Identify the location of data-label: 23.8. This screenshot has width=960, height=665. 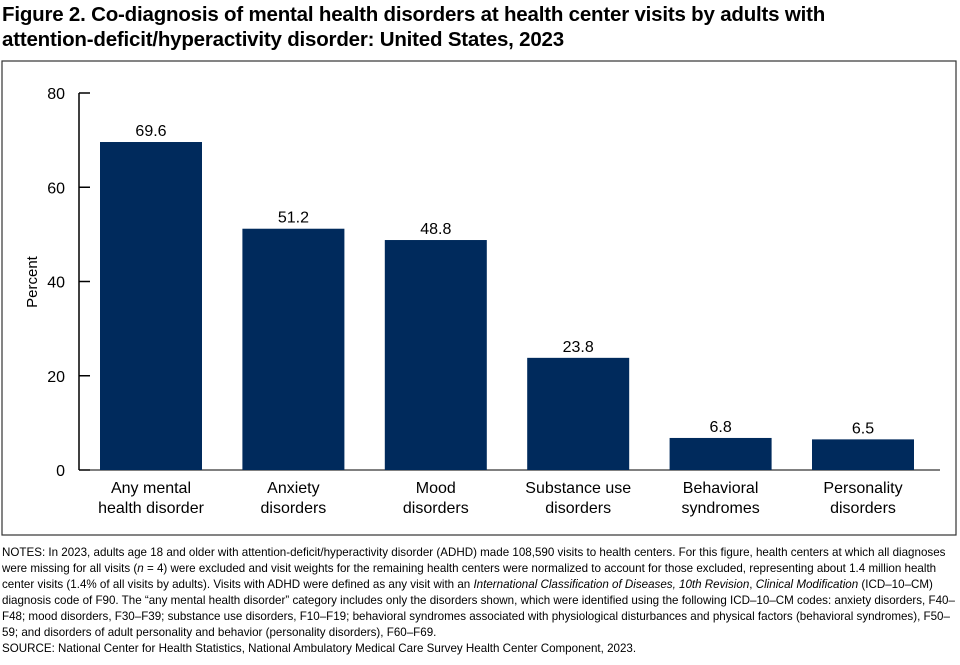
(578, 347).